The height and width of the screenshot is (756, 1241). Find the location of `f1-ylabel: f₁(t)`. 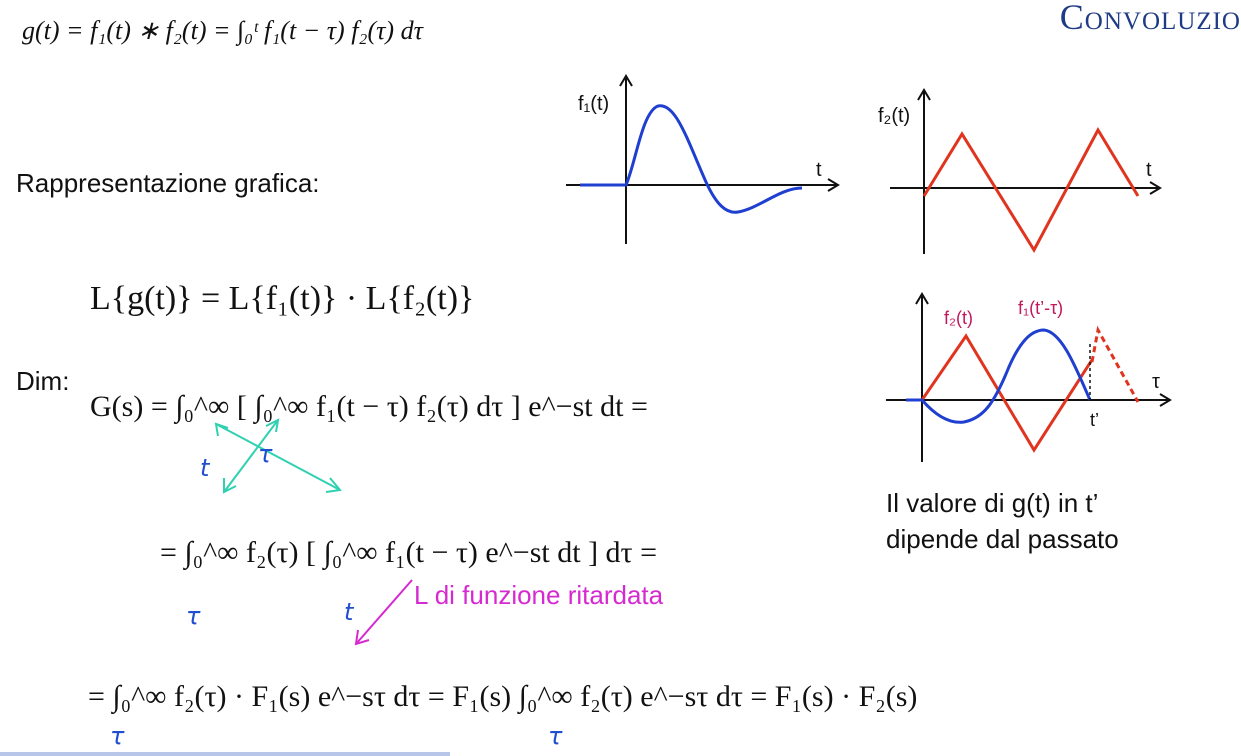

f1-ylabel: f₁(t) is located at coordinates (593, 104).